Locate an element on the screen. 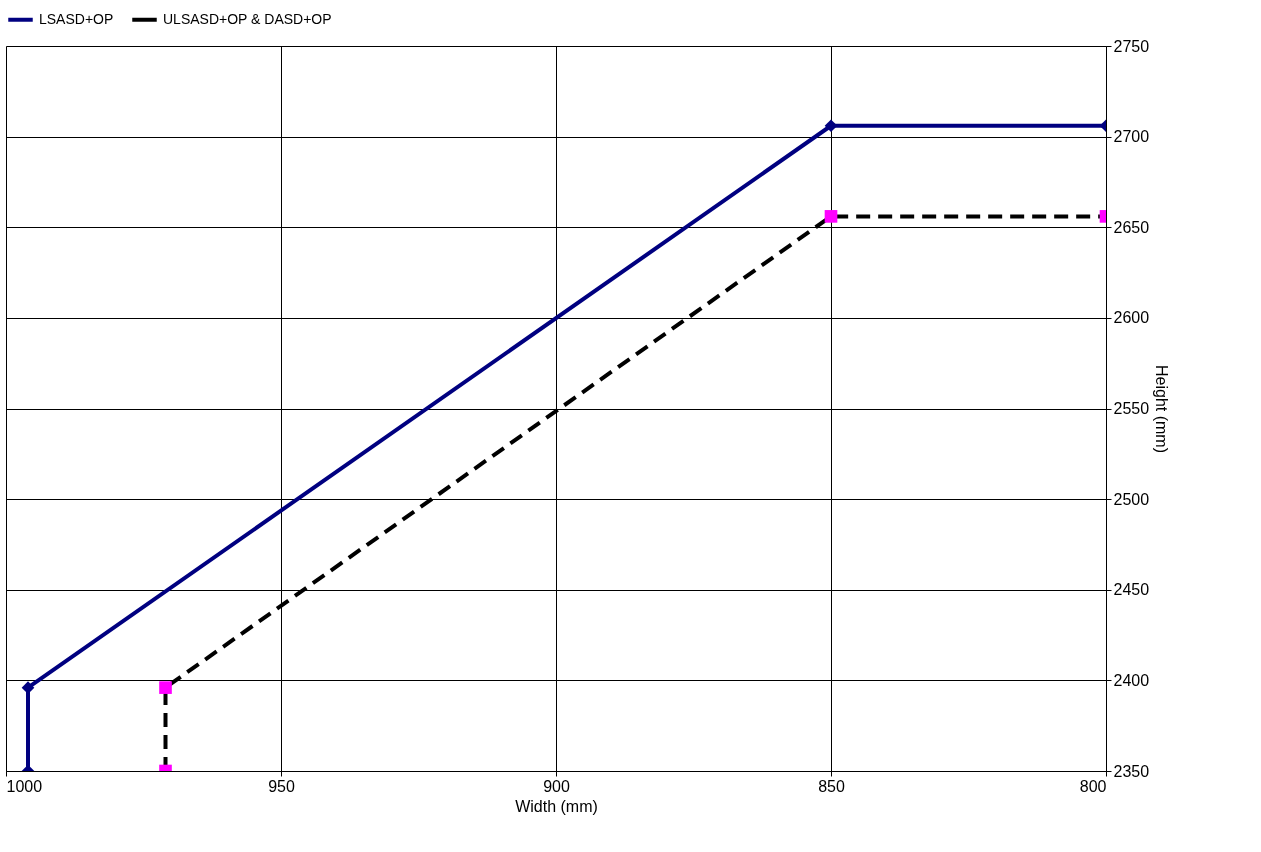 This screenshot has height=852, width=1261. y-tick-label: 2500 is located at coordinates (1131, 499).